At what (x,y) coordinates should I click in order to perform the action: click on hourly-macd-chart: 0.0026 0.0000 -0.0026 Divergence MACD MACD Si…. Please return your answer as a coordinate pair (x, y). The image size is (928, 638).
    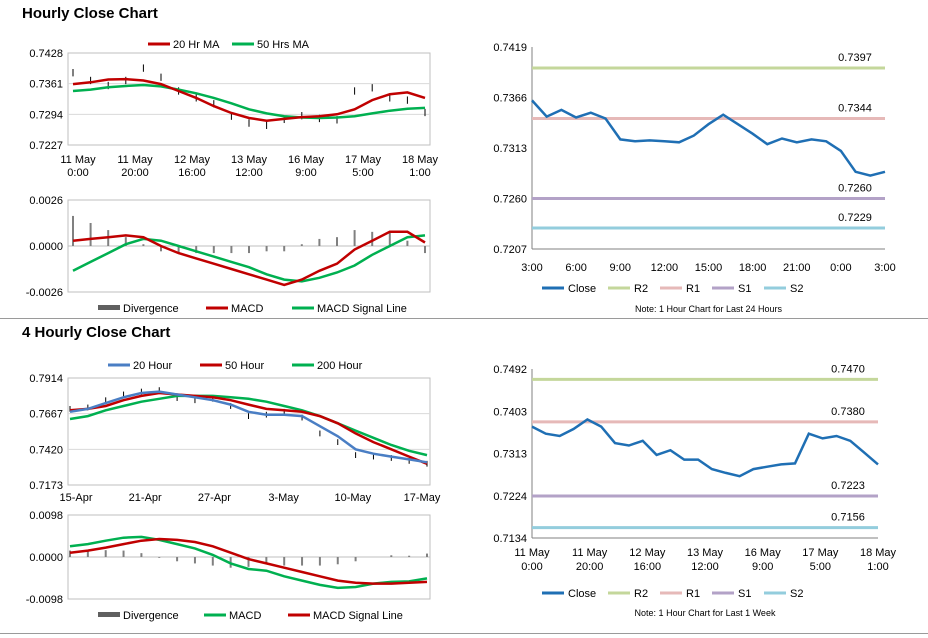
    Looking at the image, I should click on (228, 255).